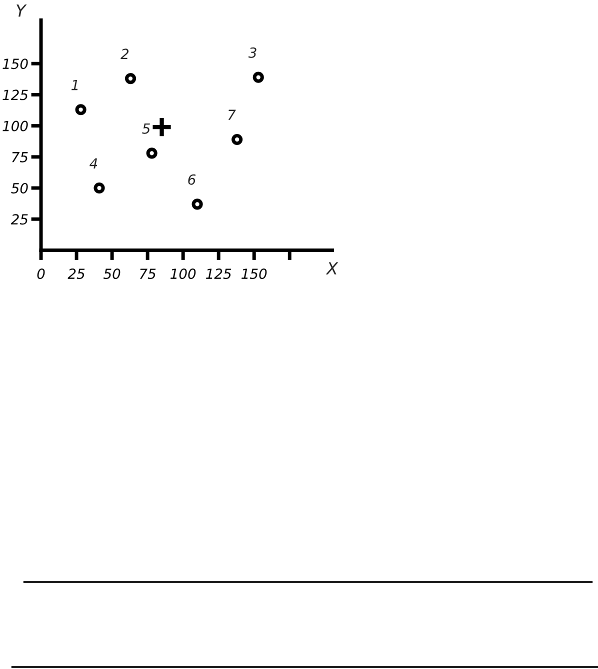 The width and height of the screenshot is (598, 669). What do you see at coordinates (19, 188) in the screenshot?
I see `y-tick-label: 50` at bounding box center [19, 188].